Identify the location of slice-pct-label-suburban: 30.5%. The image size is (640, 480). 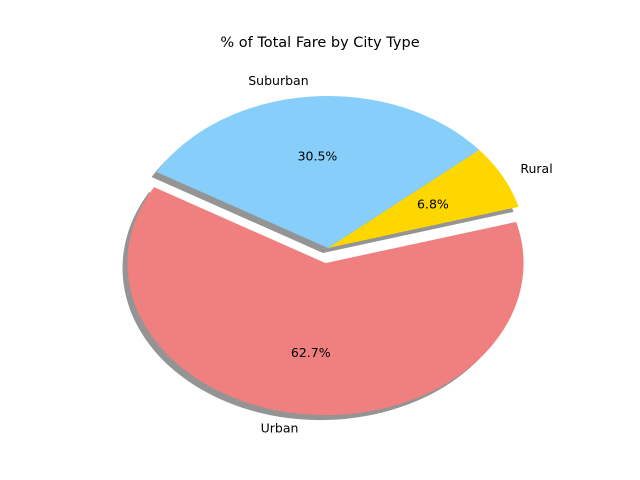
(318, 156).